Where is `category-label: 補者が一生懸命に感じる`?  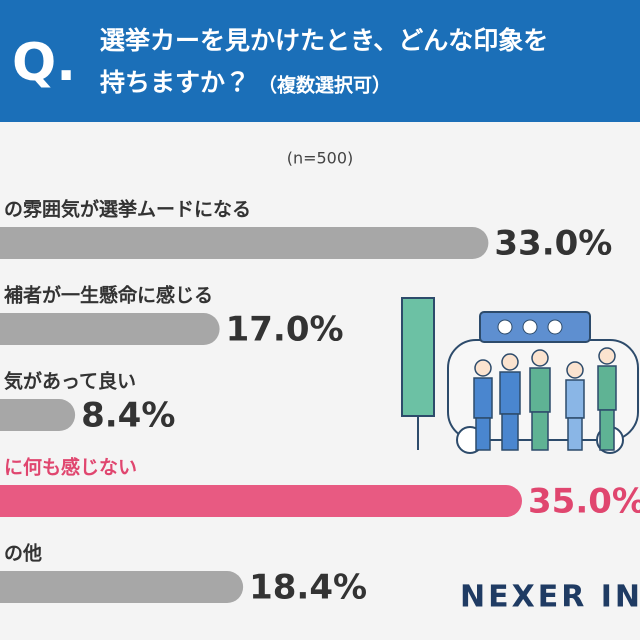 category-label: 補者が一生懸命に感じる is located at coordinates (108, 295).